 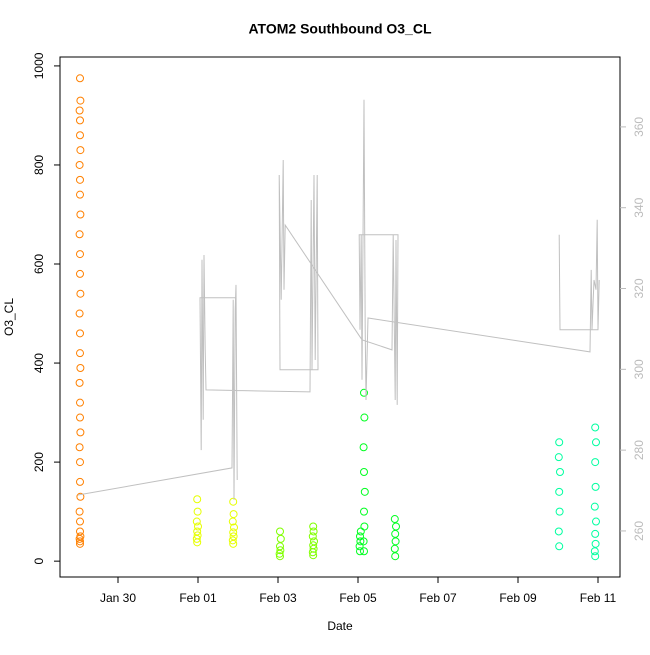 What do you see at coordinates (598, 598) in the screenshot?
I see `x-tick-label: Feb 11` at bounding box center [598, 598].